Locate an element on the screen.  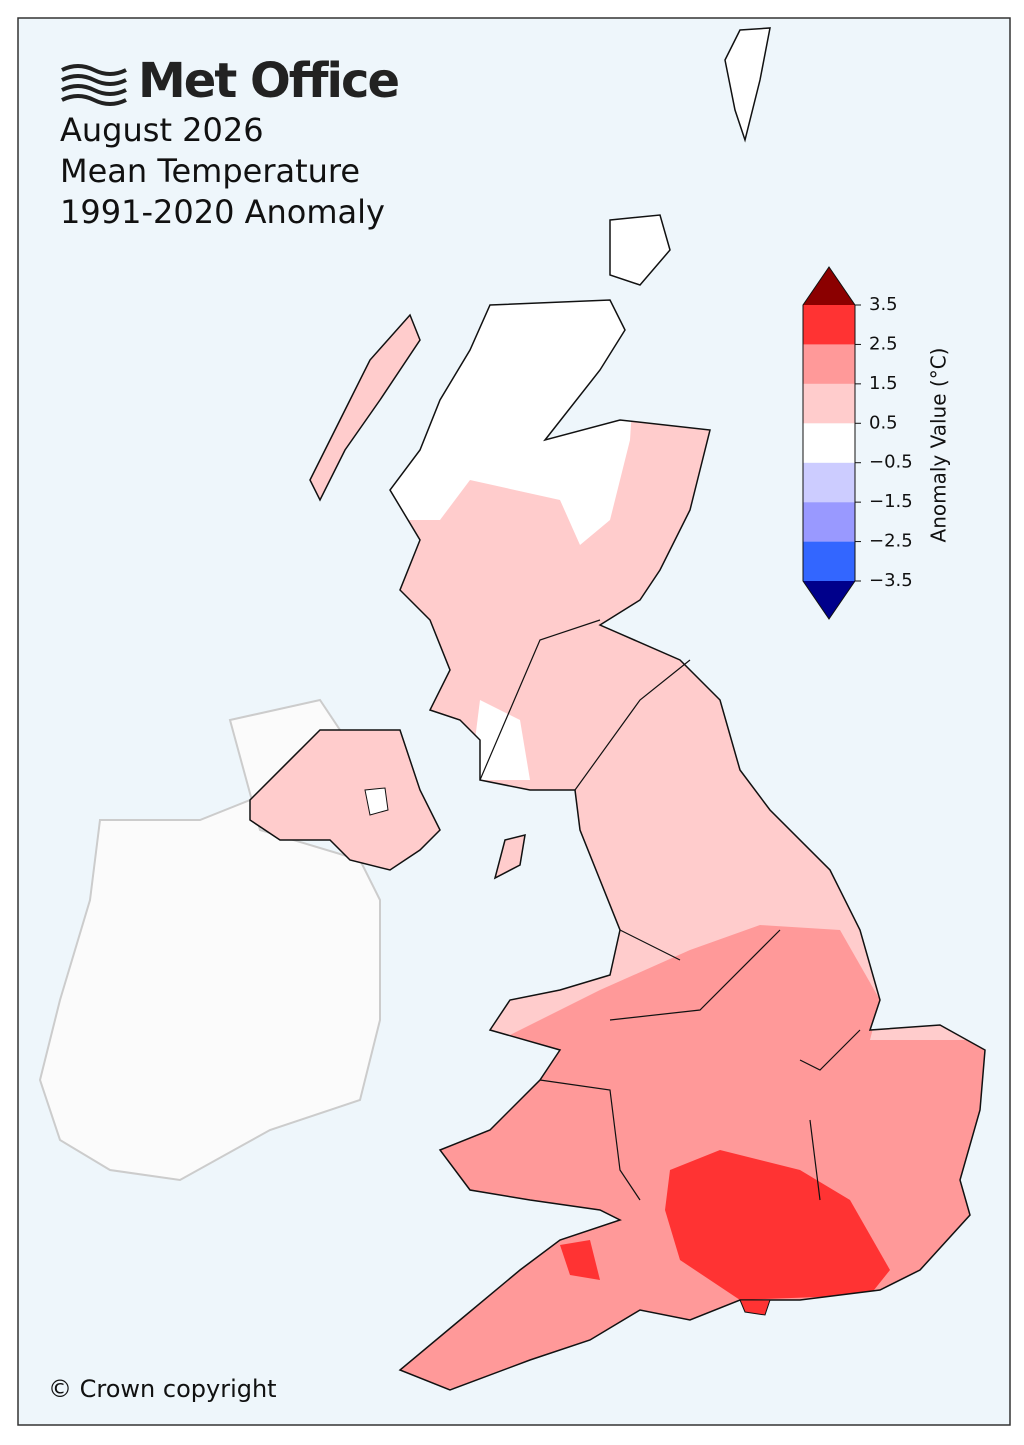
colorbar-tick-label: 1.5 is located at coordinates (883, 383).